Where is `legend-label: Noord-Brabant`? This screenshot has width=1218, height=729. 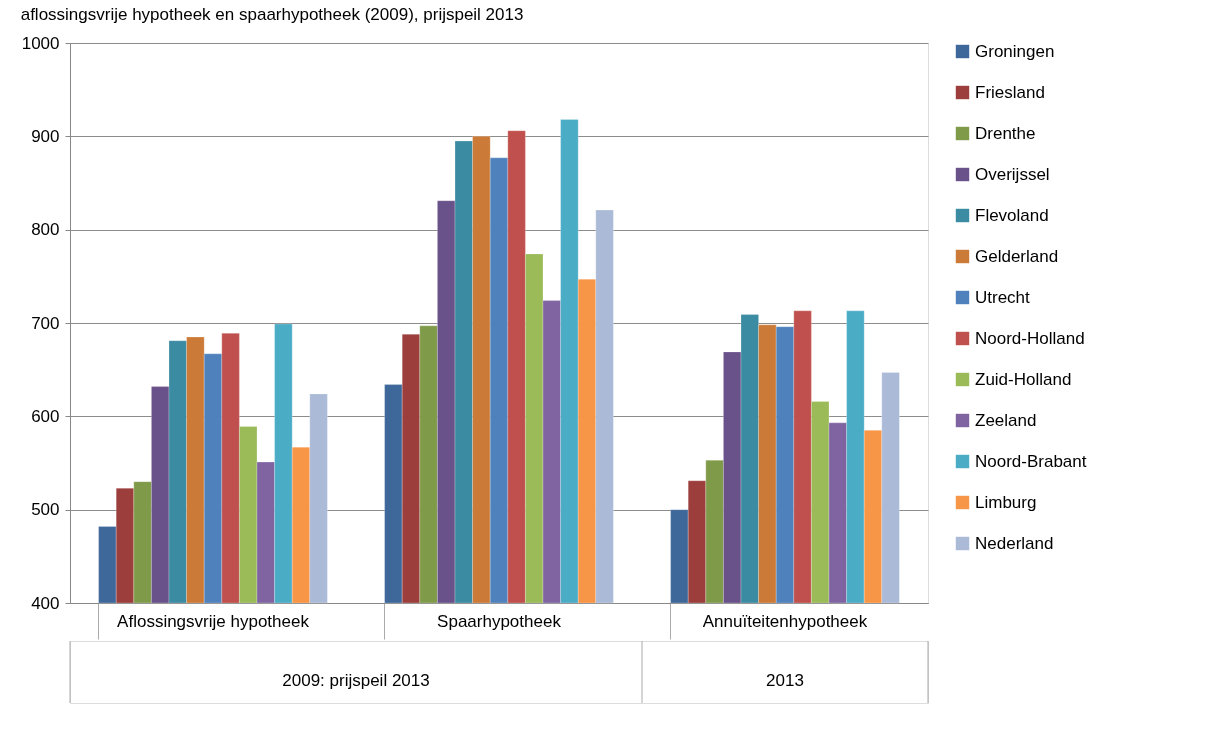
legend-label: Noord-Brabant is located at coordinates (1031, 461).